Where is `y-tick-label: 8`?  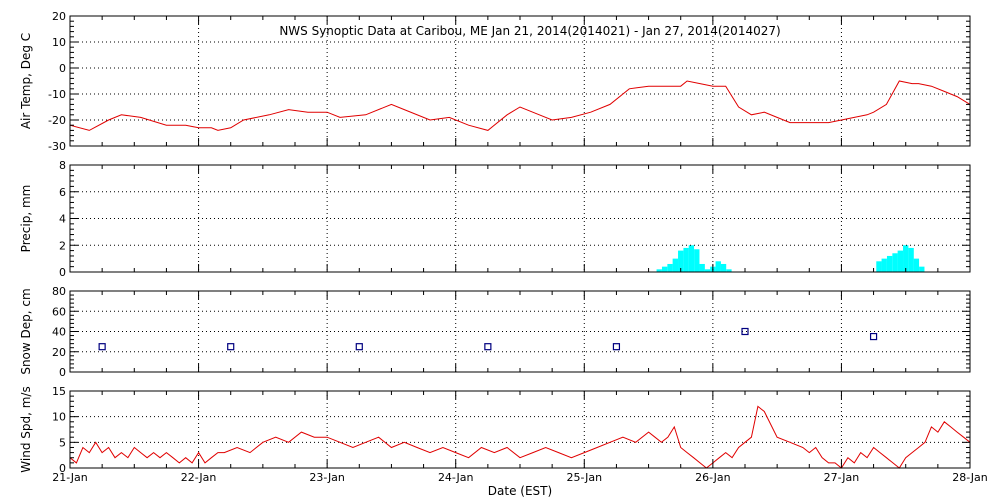 y-tick-label: 8 is located at coordinates (62, 165).